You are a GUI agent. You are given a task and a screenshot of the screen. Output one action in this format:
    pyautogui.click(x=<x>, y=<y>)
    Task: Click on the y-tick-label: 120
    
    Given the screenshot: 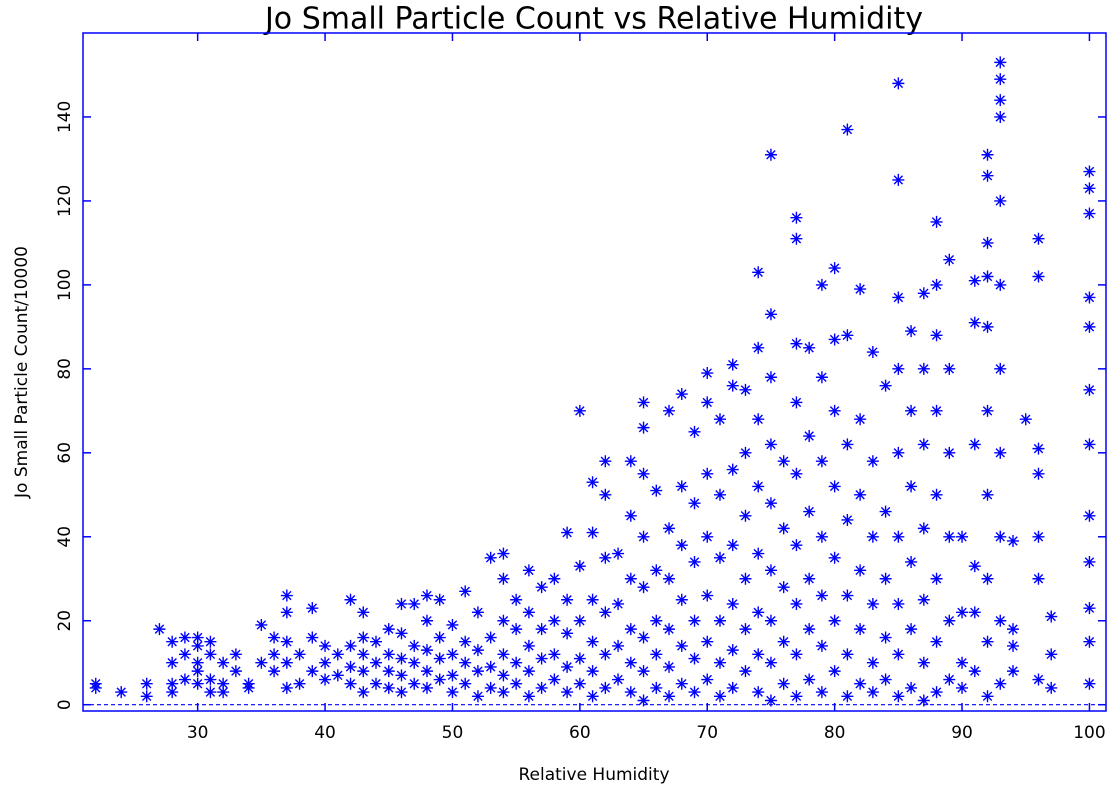 What is the action you would take?
    pyautogui.click(x=65, y=201)
    